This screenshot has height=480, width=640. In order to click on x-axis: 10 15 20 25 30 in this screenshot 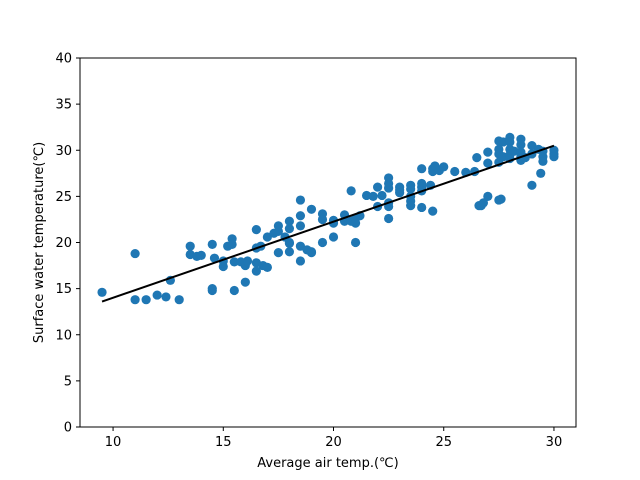, I will do `click(333, 438)`.